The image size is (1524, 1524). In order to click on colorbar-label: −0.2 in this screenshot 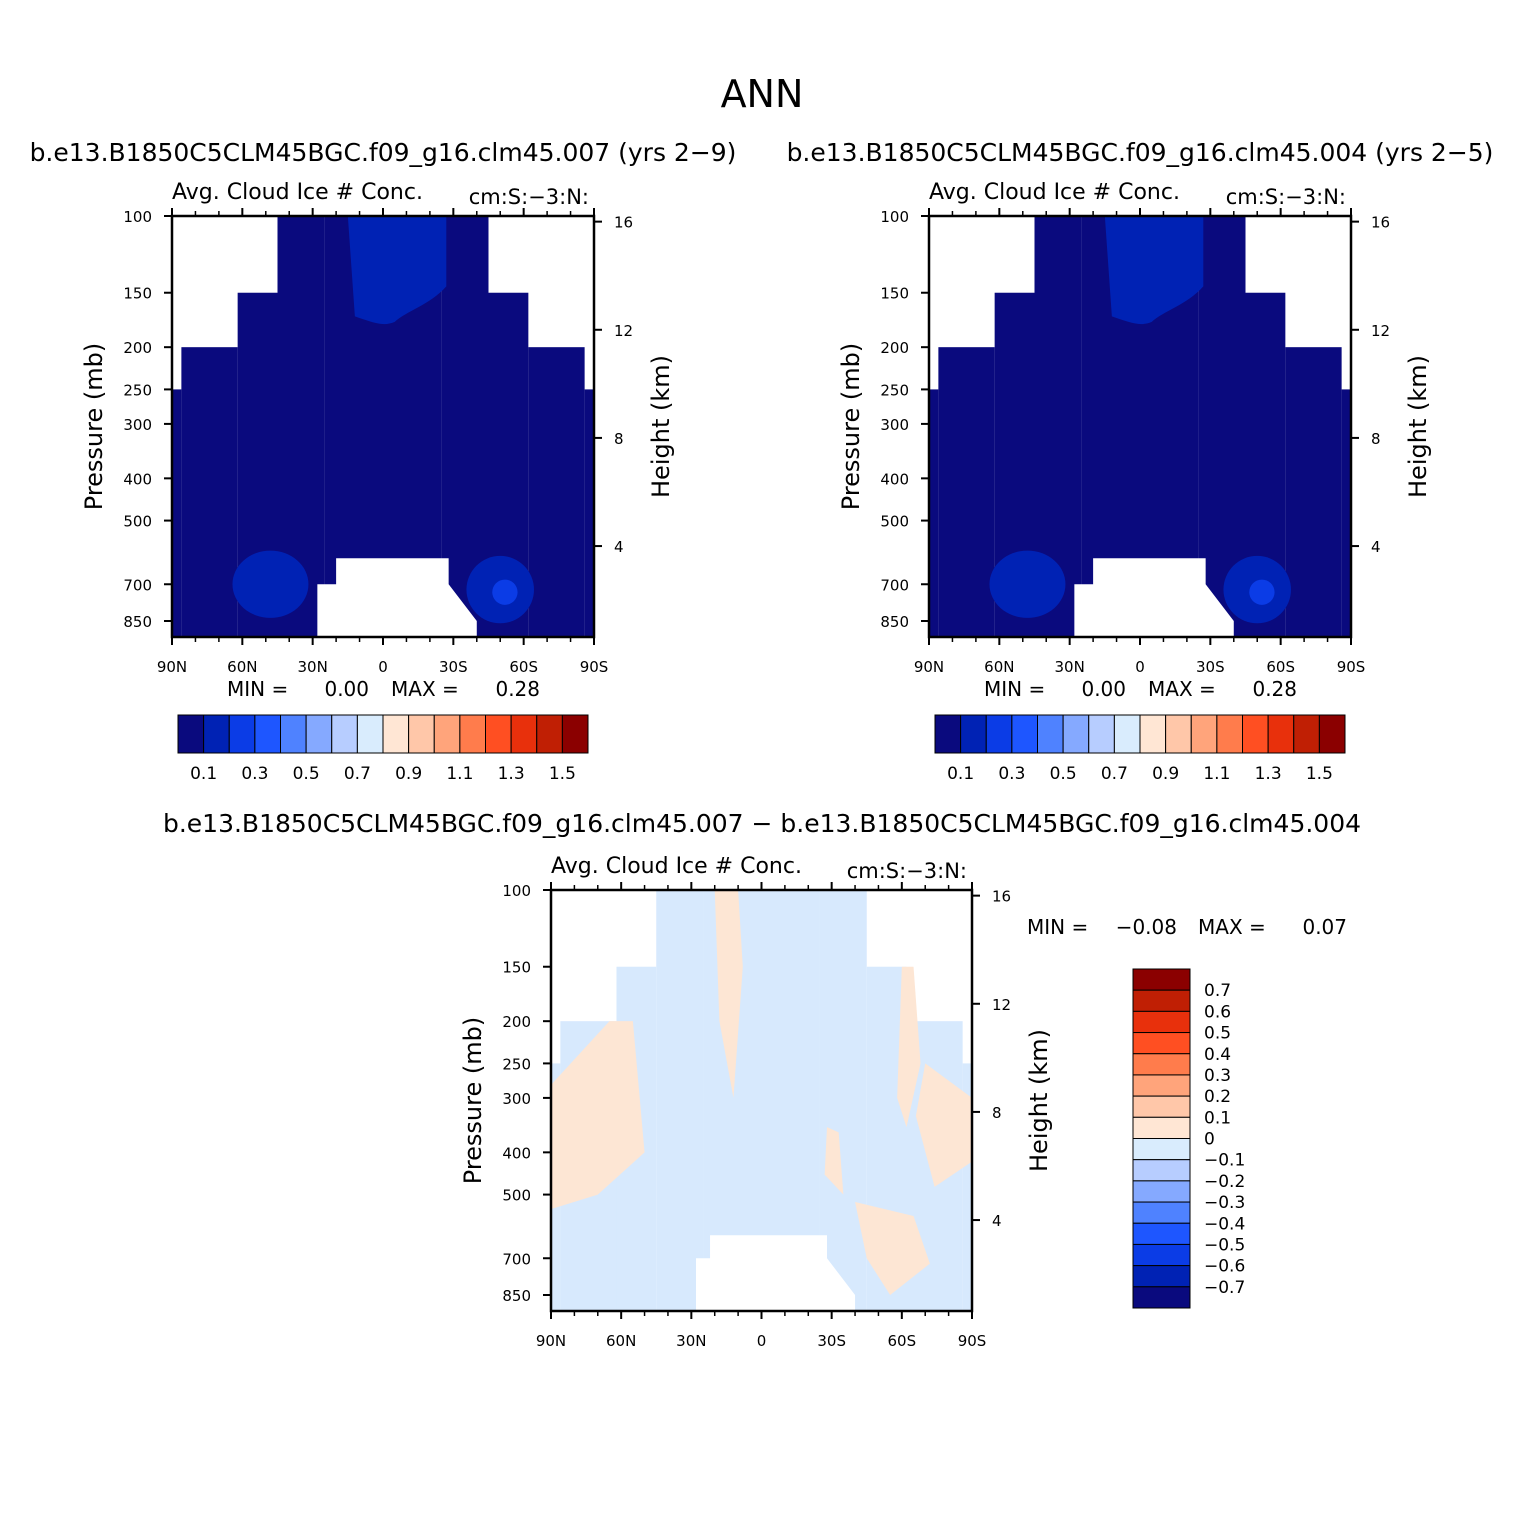, I will do `click(1224, 1182)`.